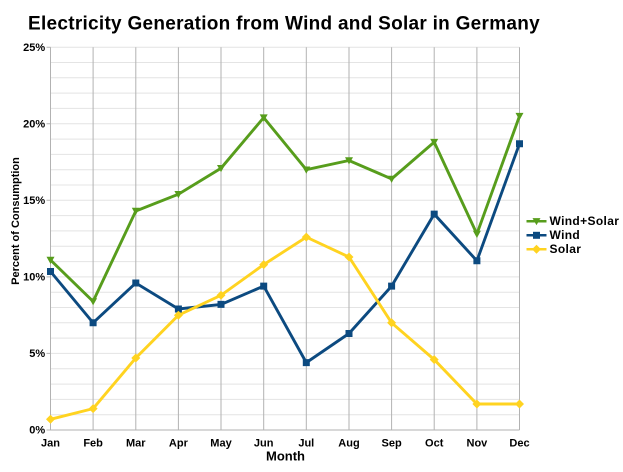  What do you see at coordinates (221, 444) in the screenshot?
I see `svg-text: May` at bounding box center [221, 444].